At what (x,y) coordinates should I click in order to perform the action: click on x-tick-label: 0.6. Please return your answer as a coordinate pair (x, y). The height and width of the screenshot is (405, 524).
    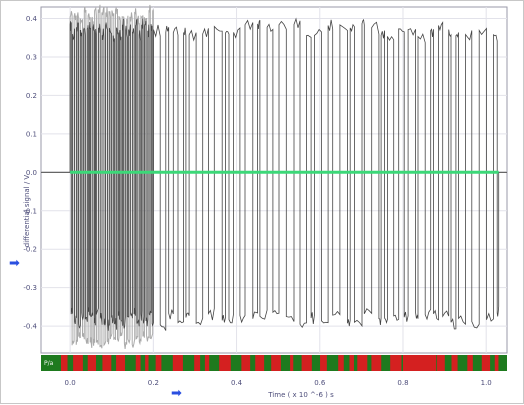
    Looking at the image, I should click on (320, 383).